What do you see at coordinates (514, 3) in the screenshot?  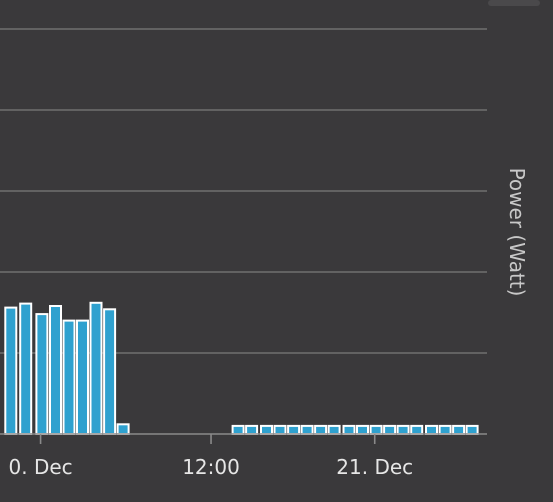 I see `scrollbar-handle` at bounding box center [514, 3].